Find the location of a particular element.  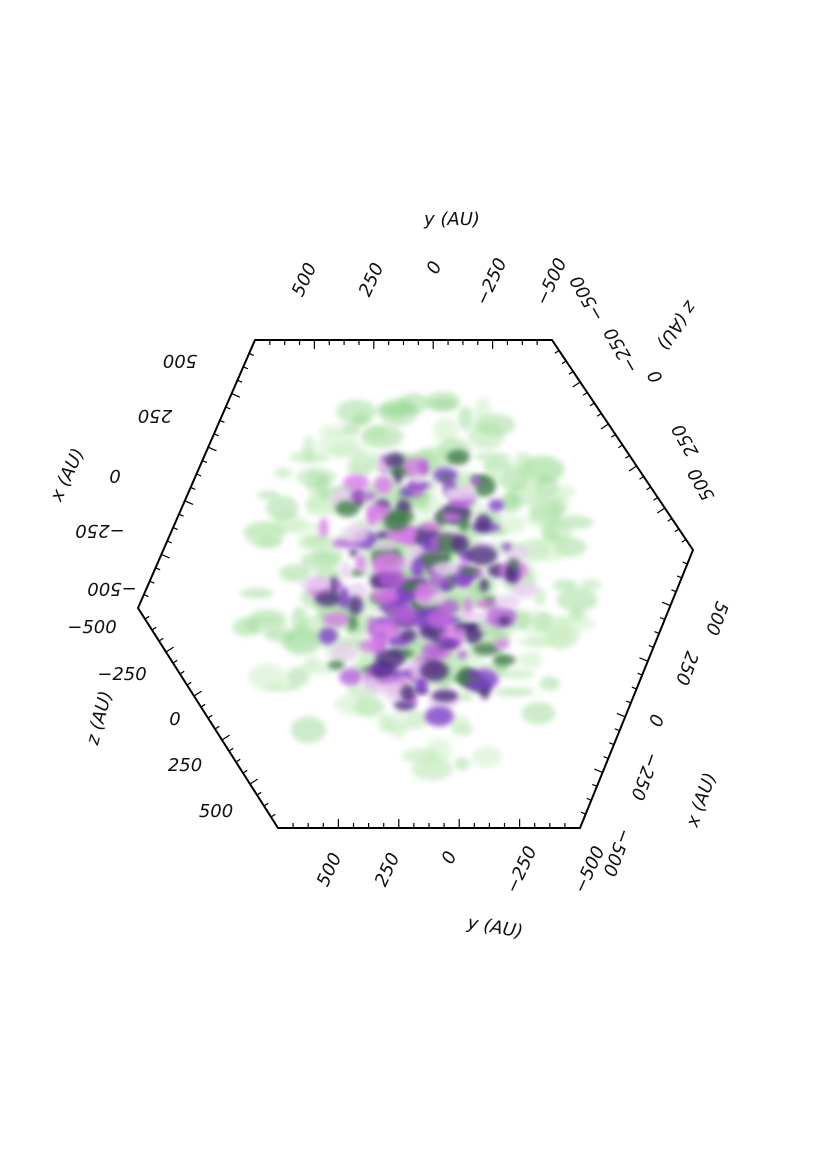

volume-render is located at coordinates (416, 586).